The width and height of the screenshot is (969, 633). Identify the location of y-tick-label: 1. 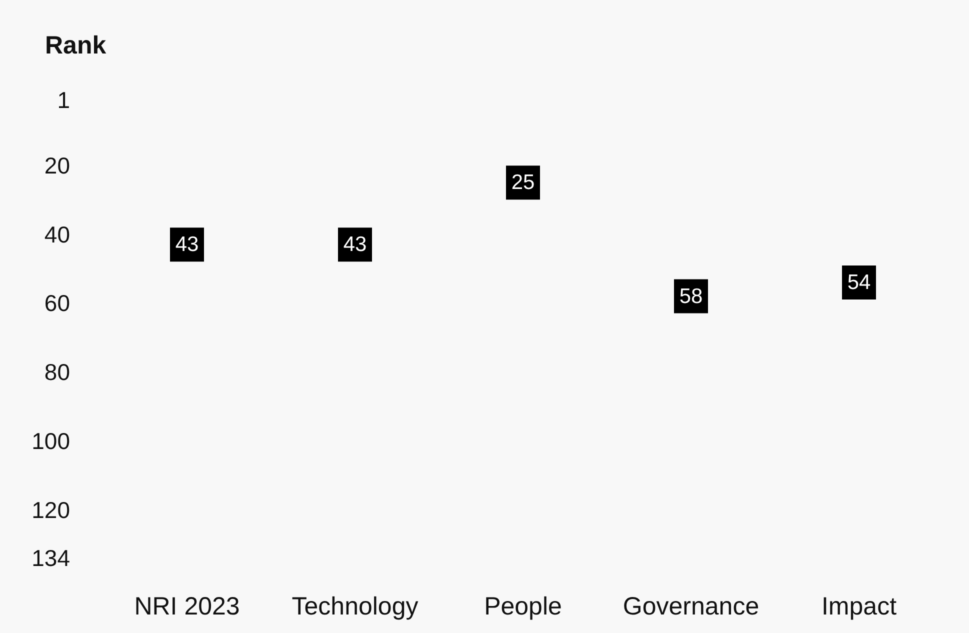
(63, 100).